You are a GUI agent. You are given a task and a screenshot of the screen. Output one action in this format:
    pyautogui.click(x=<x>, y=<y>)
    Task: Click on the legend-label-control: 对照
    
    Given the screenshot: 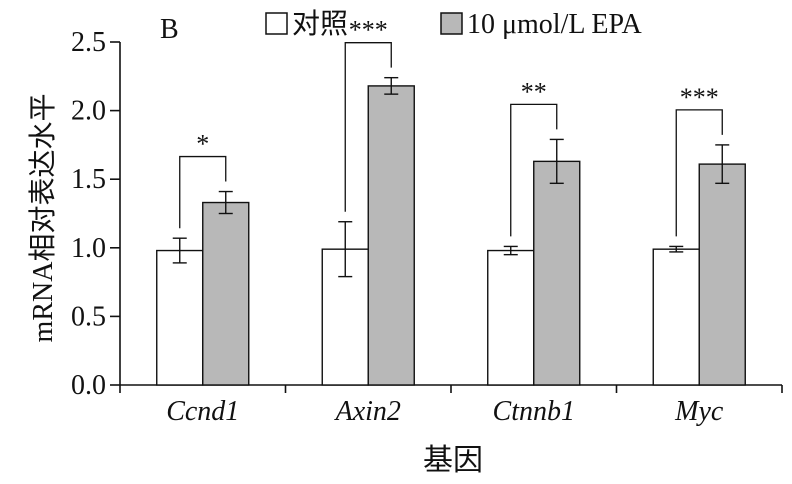 What is the action you would take?
    pyautogui.click(x=320, y=24)
    